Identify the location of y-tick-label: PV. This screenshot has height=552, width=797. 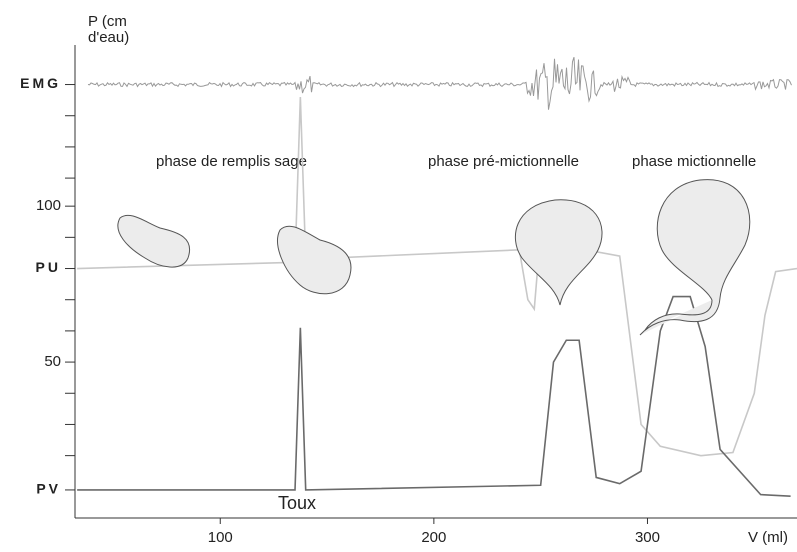
(48, 489).